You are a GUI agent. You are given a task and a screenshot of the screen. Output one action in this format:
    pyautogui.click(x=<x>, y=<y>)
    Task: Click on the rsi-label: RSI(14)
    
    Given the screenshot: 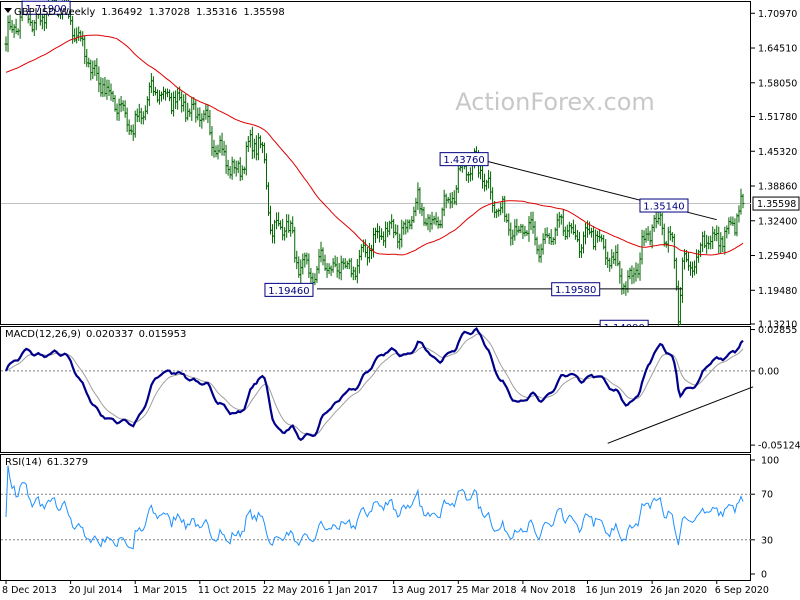 What is the action you would take?
    pyautogui.click(x=23, y=462)
    